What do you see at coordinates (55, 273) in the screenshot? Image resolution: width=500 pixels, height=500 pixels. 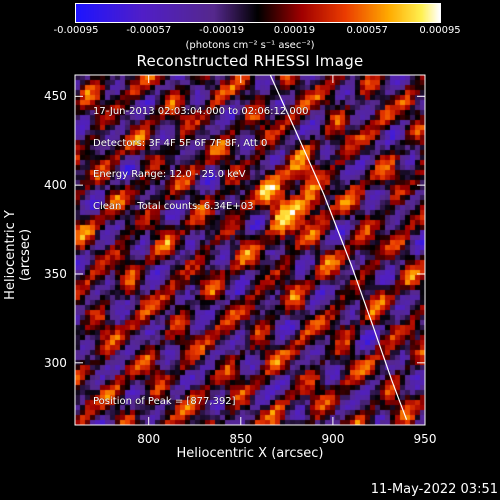 I see `y-tick-label: 350` at bounding box center [55, 273].